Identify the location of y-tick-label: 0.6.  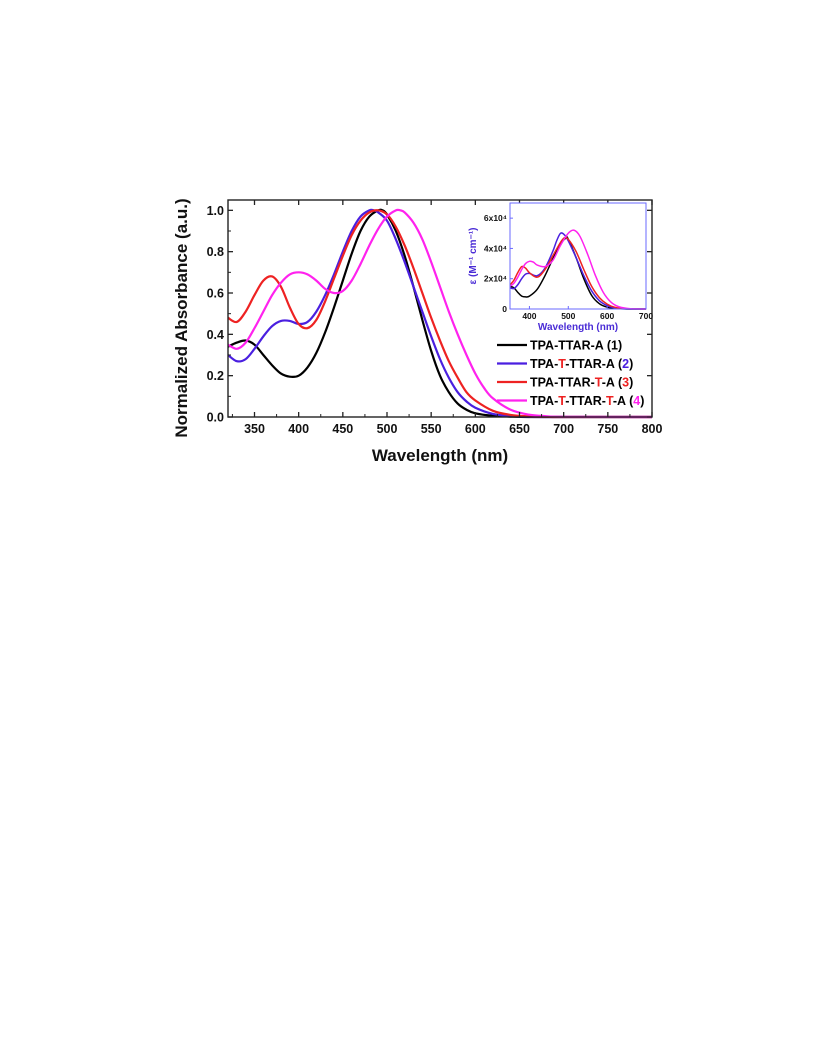
(215, 294).